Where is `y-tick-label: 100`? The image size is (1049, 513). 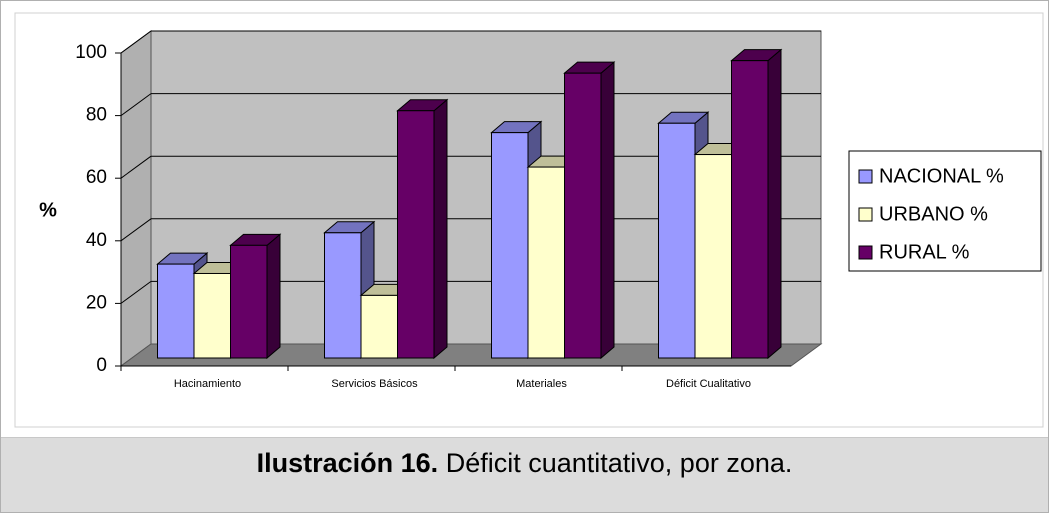
y-tick-label: 100 is located at coordinates (91, 52).